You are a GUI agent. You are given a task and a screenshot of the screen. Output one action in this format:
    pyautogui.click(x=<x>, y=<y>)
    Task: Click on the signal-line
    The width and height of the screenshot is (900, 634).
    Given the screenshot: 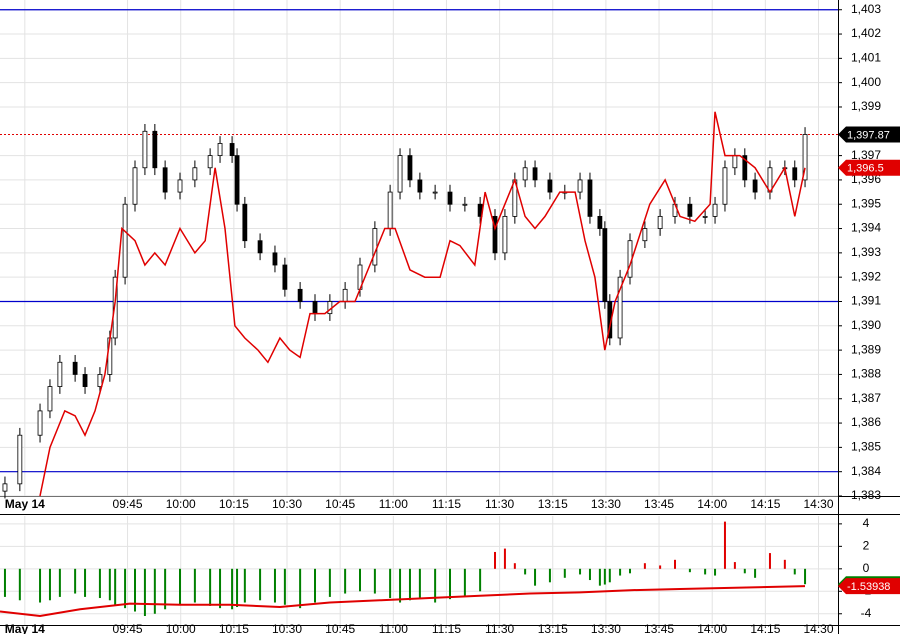 What is the action you would take?
    pyautogui.click(x=403, y=601)
    